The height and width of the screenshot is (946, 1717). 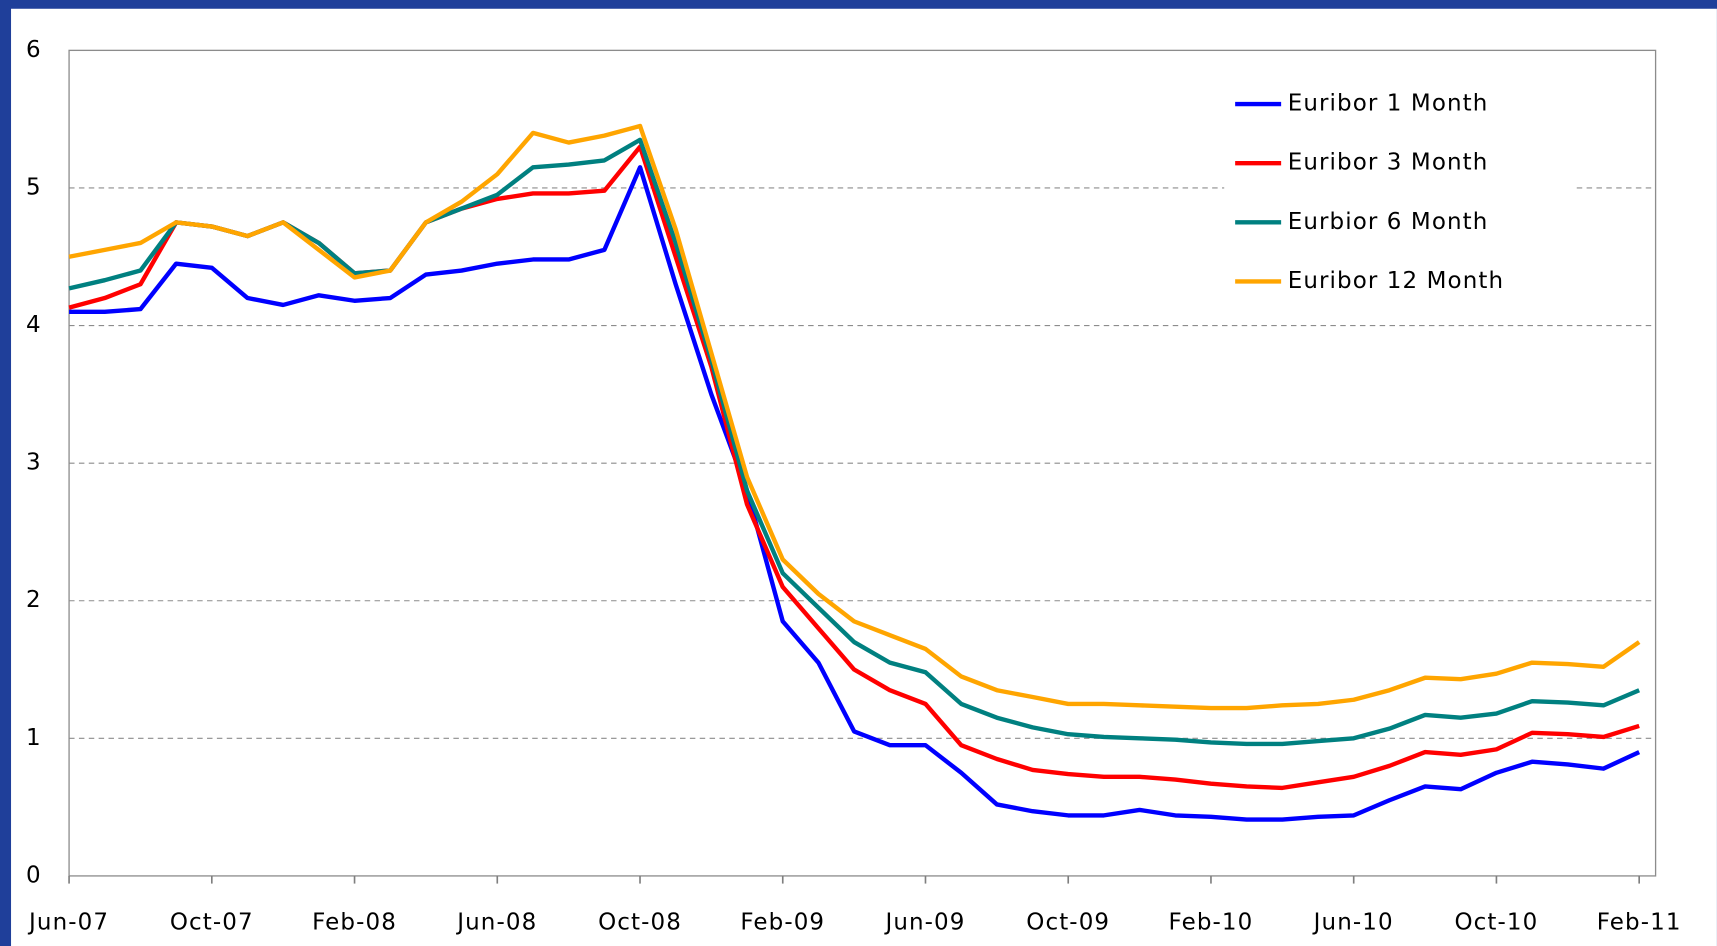 I want to click on x-tick-label: Jun-08, so click(x=496, y=923).